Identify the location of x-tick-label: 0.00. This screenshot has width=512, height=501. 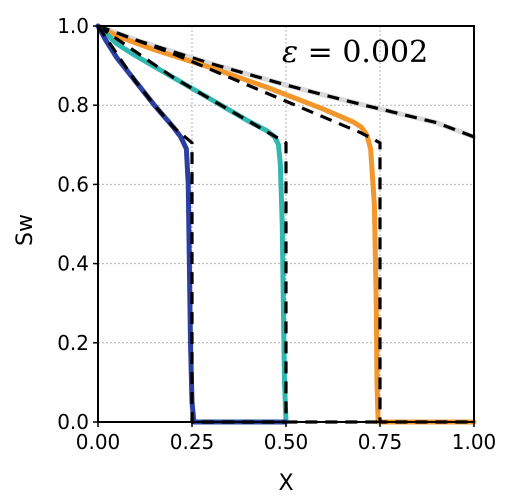
(98, 442).